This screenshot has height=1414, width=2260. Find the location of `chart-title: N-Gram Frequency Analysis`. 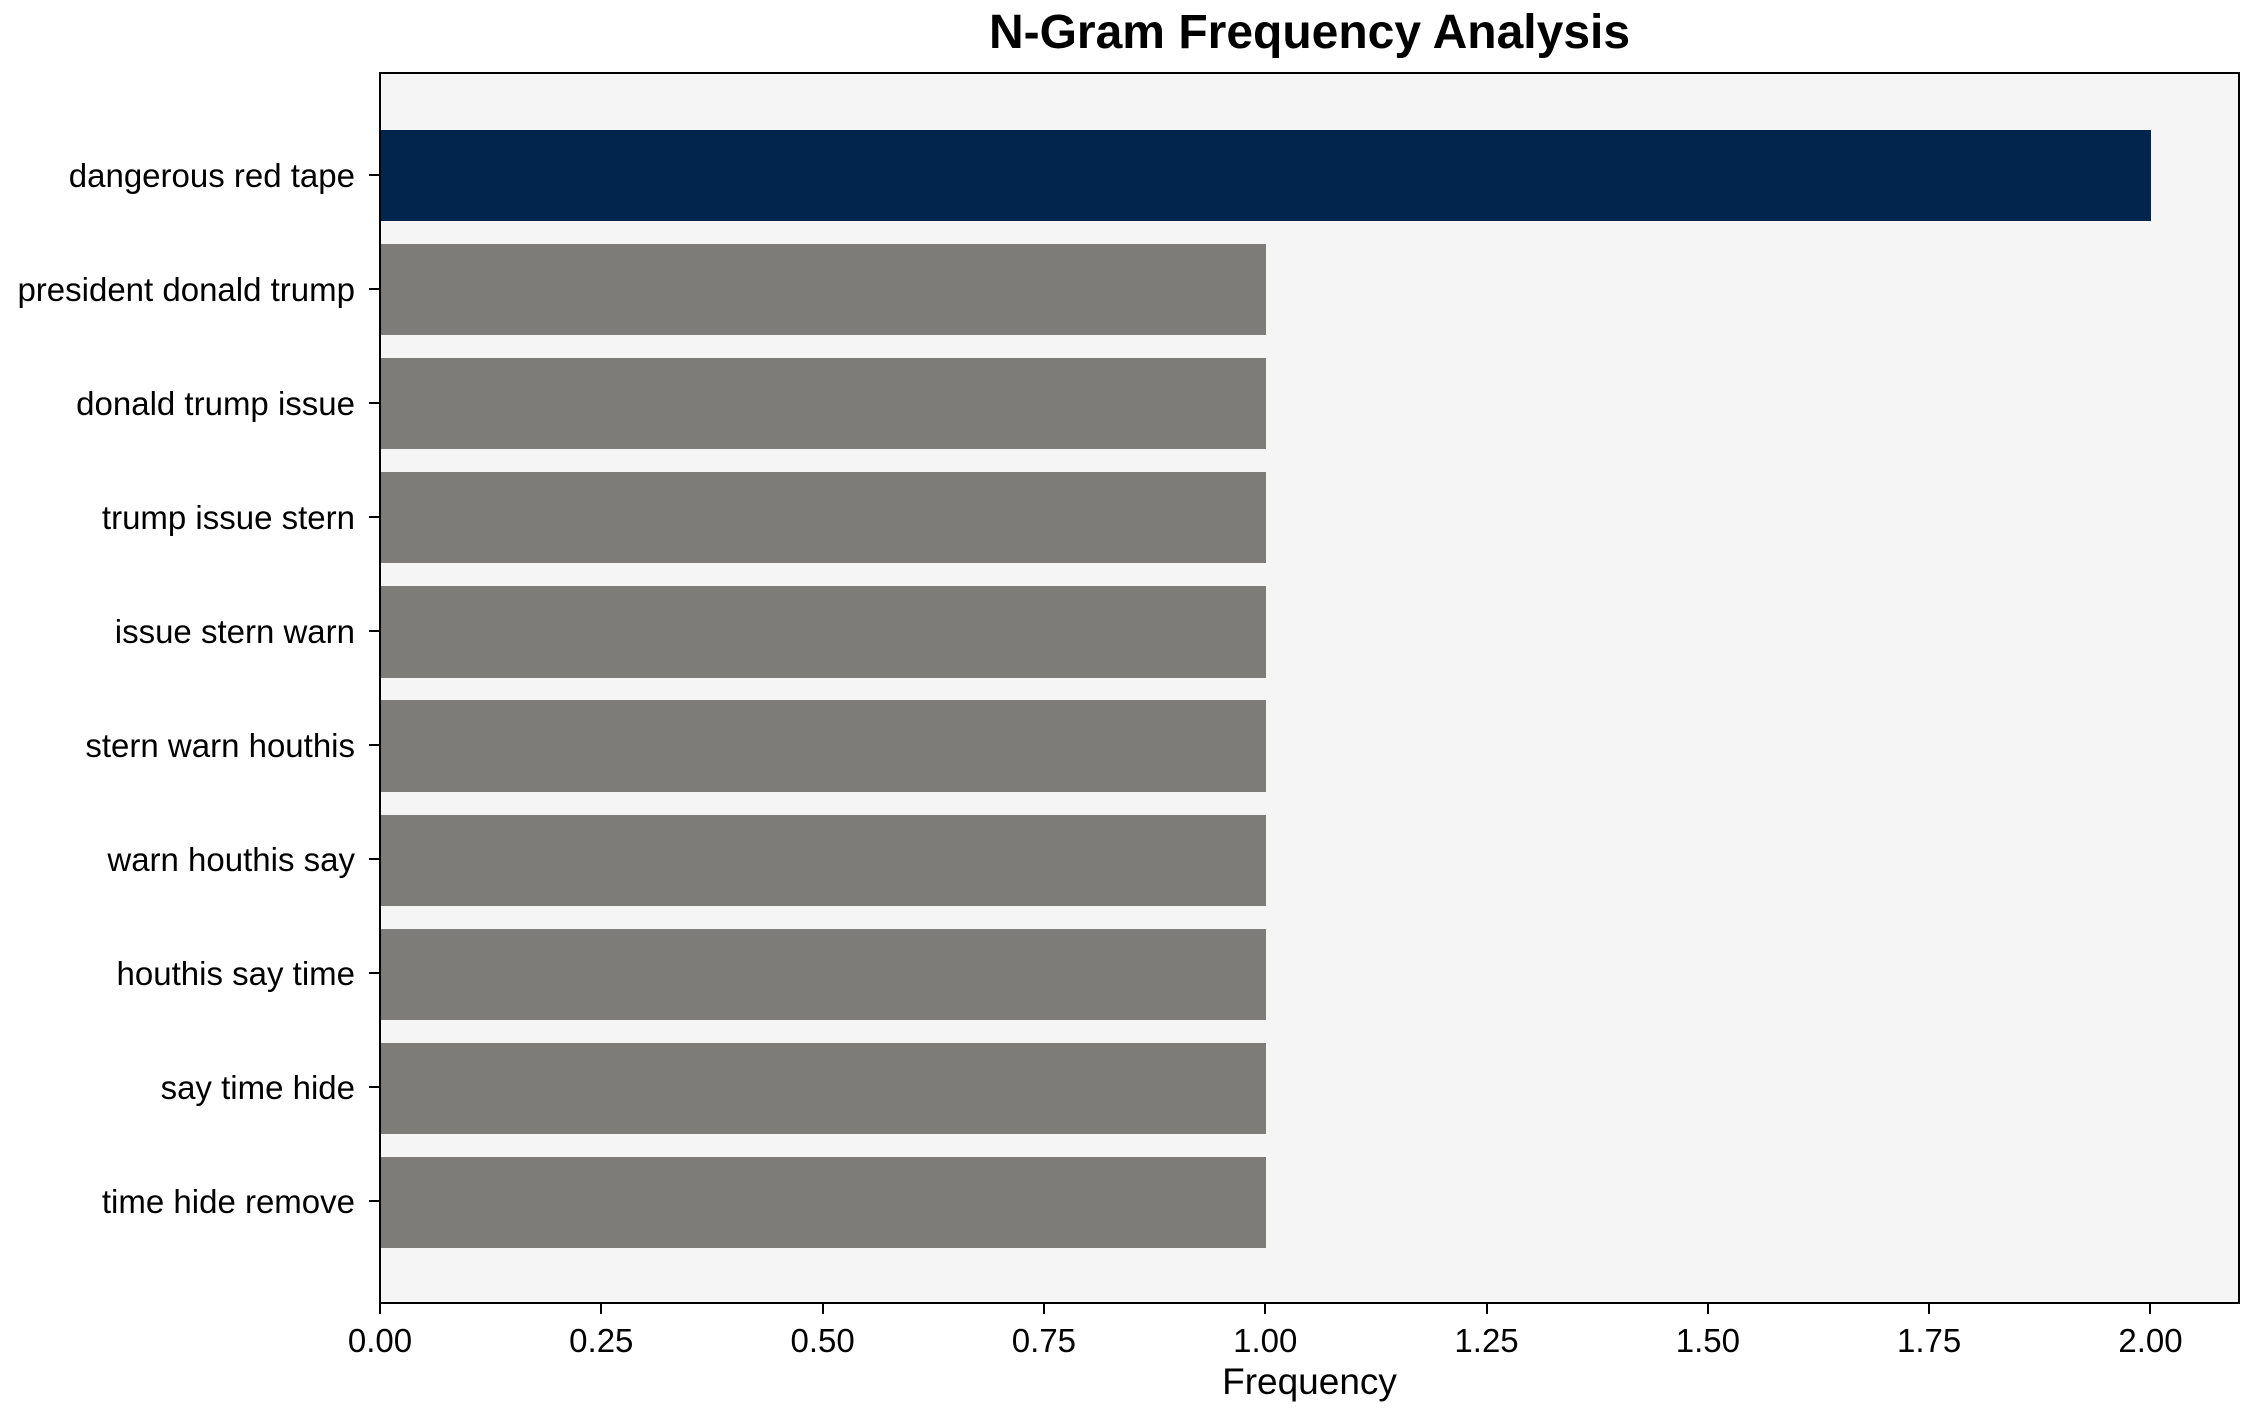

chart-title: N-Gram Frequency Analysis is located at coordinates (1309, 32).